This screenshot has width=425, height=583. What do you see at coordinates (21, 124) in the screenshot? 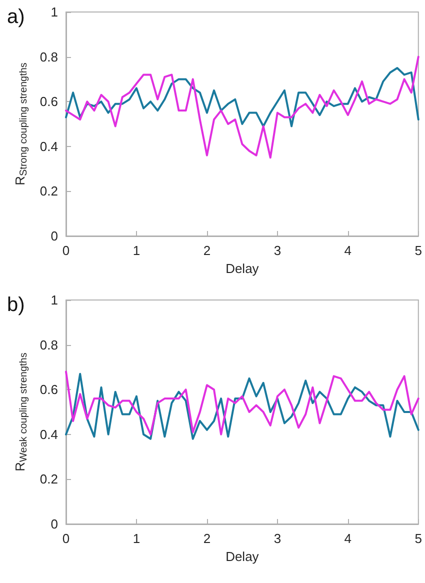
I see `y-axis-title: RStrong coupling strengths` at bounding box center [21, 124].